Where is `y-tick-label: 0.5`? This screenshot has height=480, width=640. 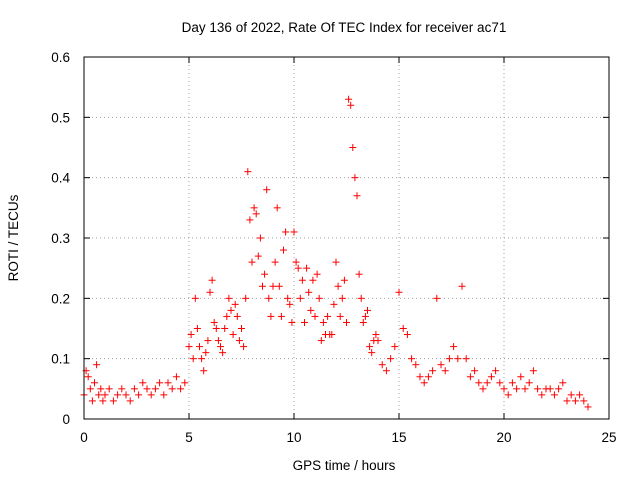
y-tick-label: 0.5 is located at coordinates (60, 117).